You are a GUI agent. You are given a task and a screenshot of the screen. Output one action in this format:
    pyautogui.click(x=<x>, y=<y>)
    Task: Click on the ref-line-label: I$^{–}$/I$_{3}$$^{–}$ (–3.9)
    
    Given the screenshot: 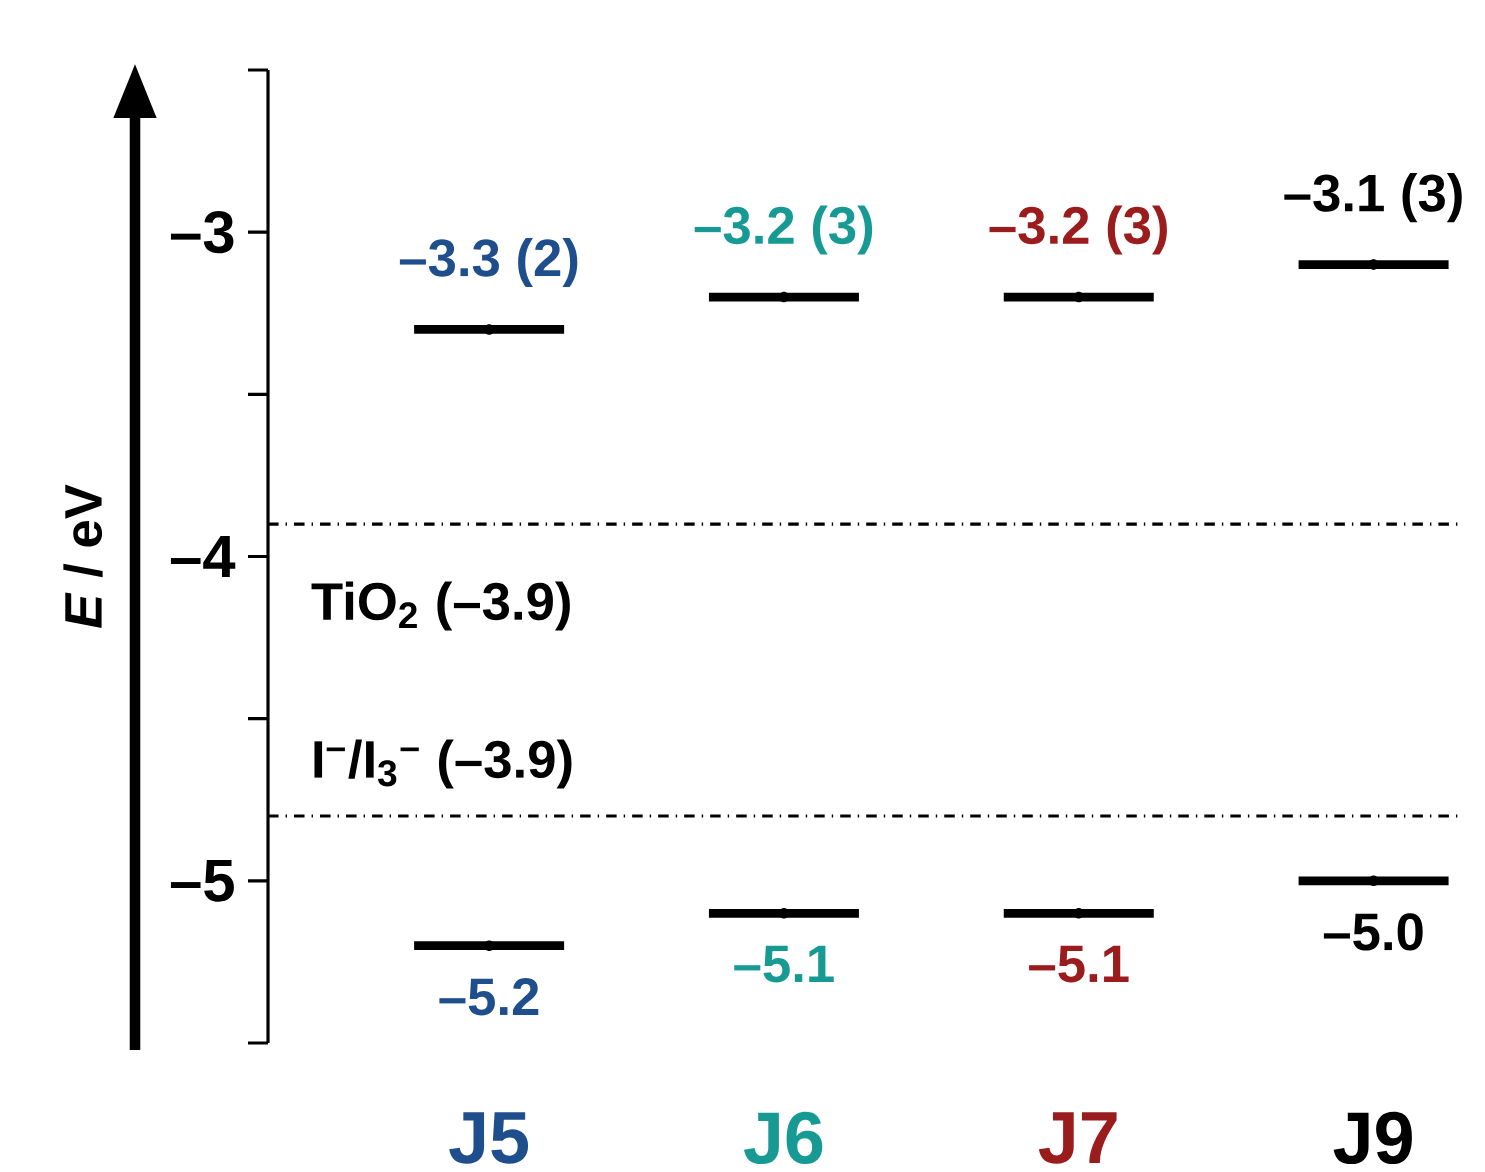 What is the action you would take?
    pyautogui.click(x=443, y=764)
    